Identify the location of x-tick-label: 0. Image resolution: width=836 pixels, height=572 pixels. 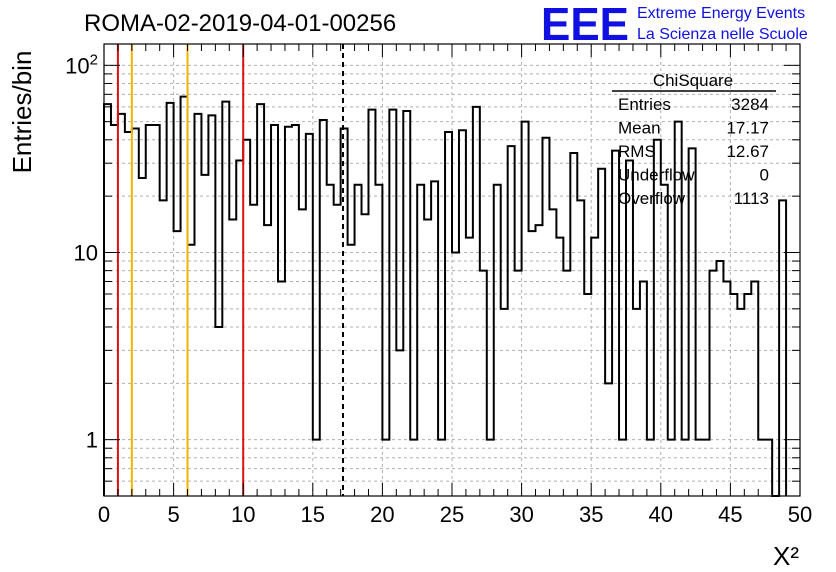
(104, 514).